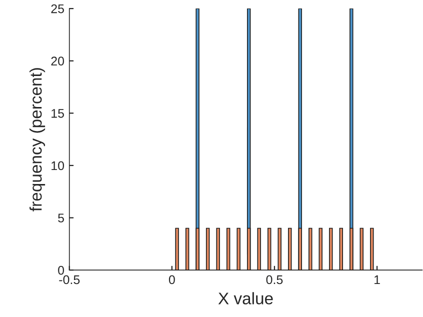 The height and width of the screenshot is (317, 423). Describe the element at coordinates (245, 298) in the screenshot. I see `x-axis-title: X value` at that location.